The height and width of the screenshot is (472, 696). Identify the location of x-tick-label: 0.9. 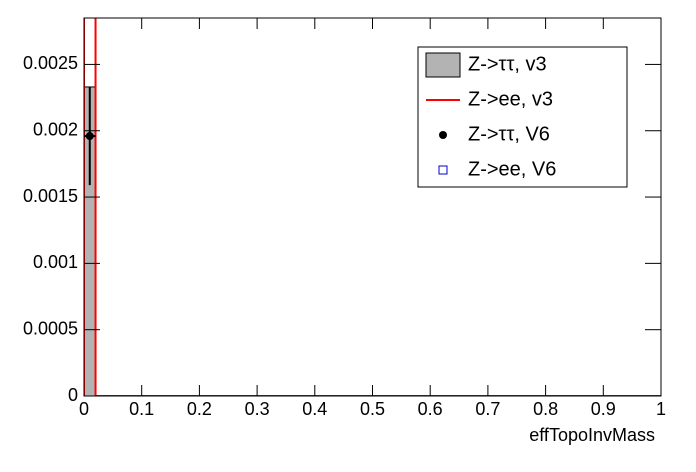
(603, 409).